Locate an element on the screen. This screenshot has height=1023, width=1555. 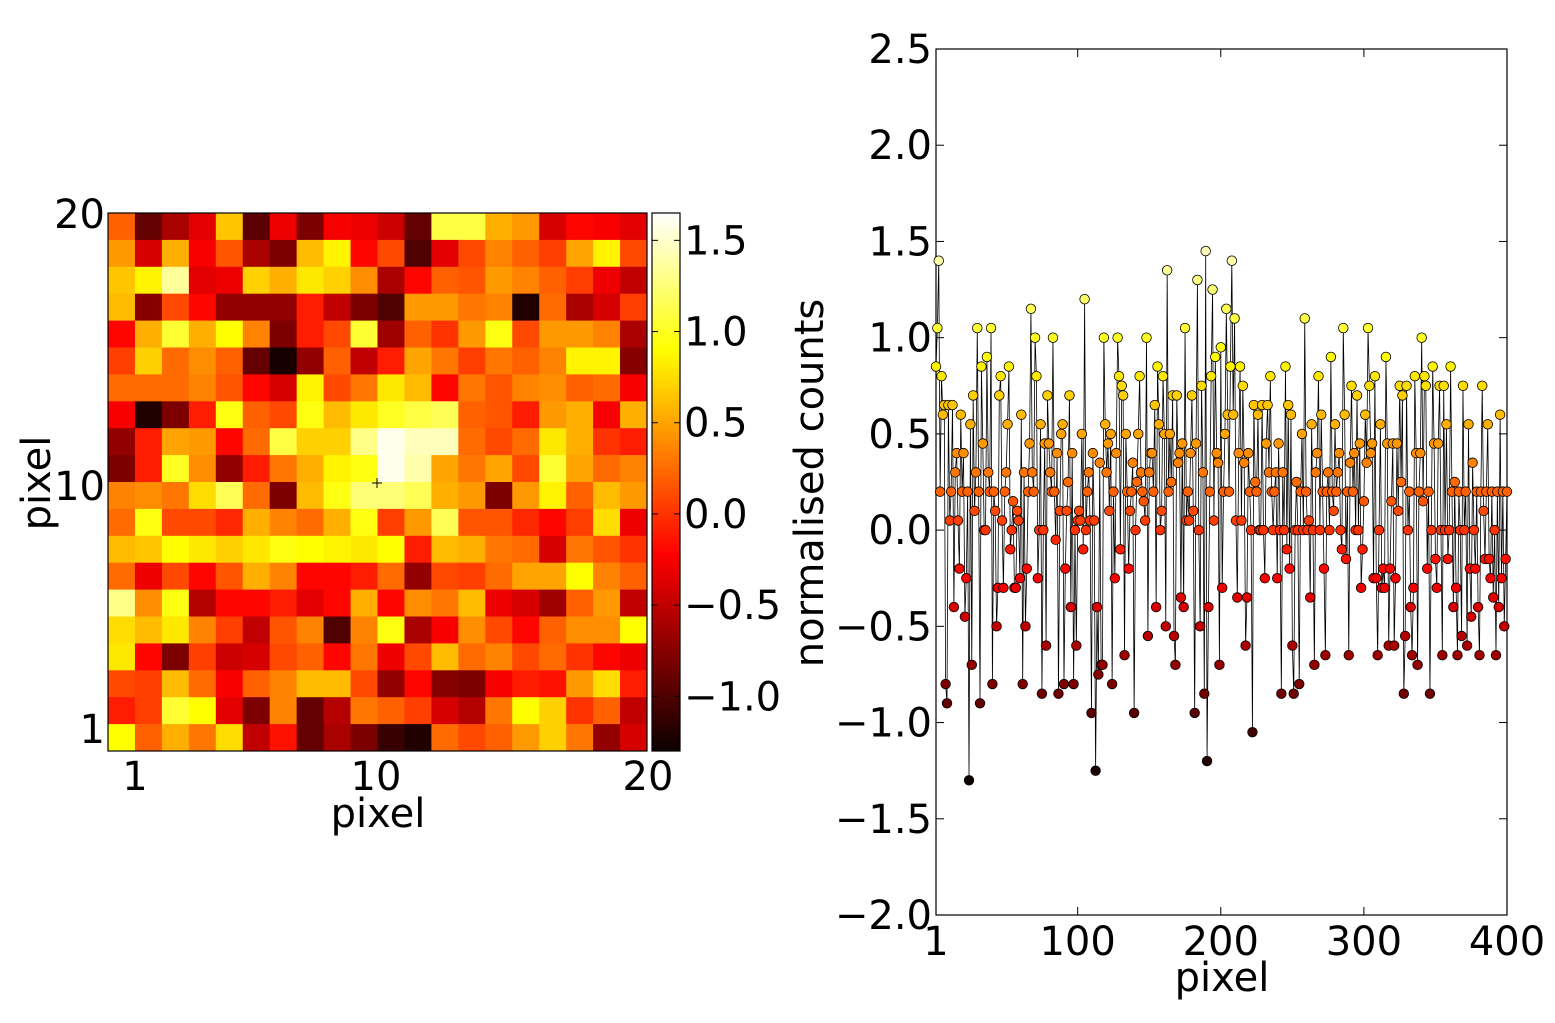
heatmap-y-axis: 1 10 20 is located at coordinates (79, 472).